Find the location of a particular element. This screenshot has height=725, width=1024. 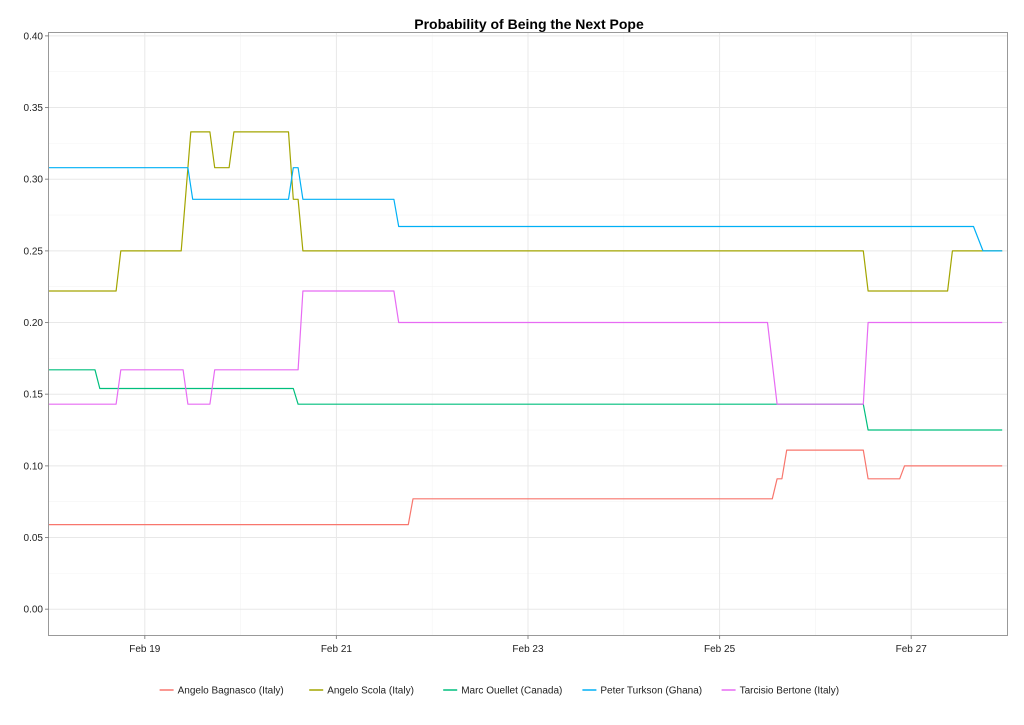

y-tick-label: 0.20 is located at coordinates (34, 323).